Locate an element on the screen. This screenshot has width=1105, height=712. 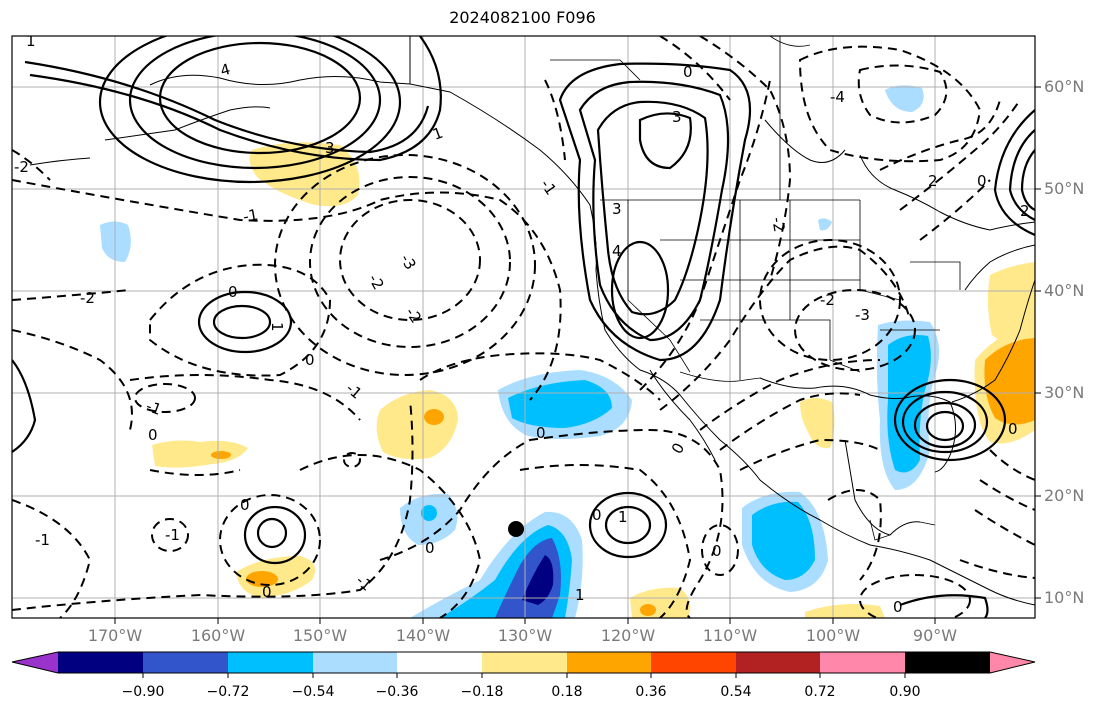
contour-label: -3 is located at coordinates (862, 315).